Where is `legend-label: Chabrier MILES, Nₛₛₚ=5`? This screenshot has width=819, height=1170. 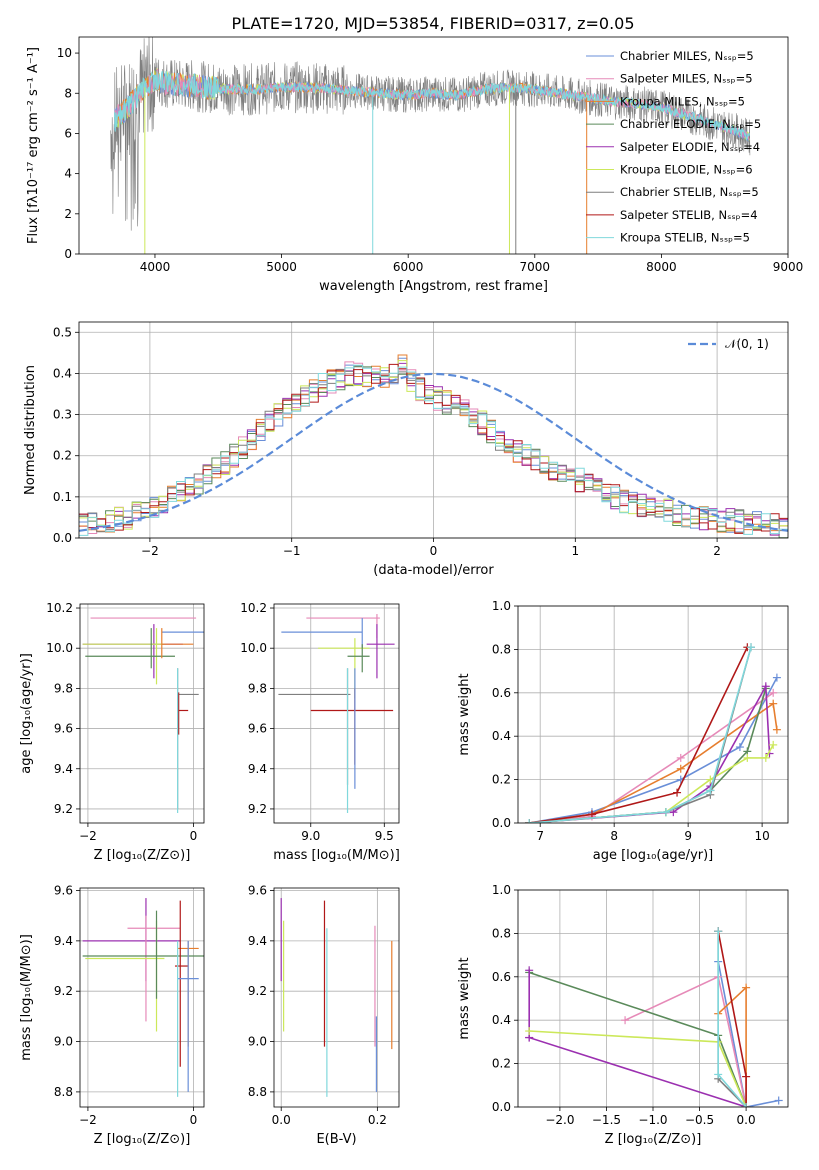 legend-label: Chabrier MILES, Nₛₛₚ=5 is located at coordinates (687, 56).